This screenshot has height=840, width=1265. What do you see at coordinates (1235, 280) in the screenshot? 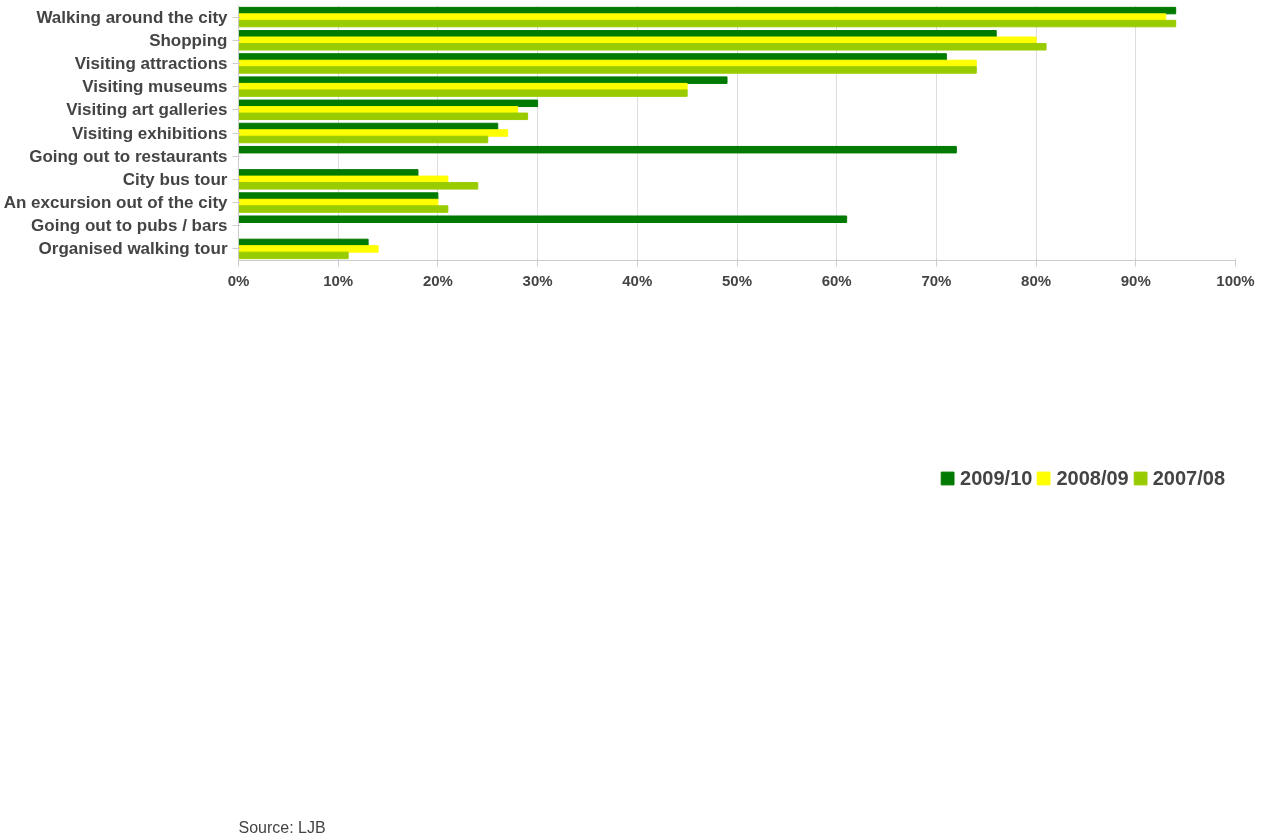
I see `x-tick-label: 100%` at bounding box center [1235, 280].